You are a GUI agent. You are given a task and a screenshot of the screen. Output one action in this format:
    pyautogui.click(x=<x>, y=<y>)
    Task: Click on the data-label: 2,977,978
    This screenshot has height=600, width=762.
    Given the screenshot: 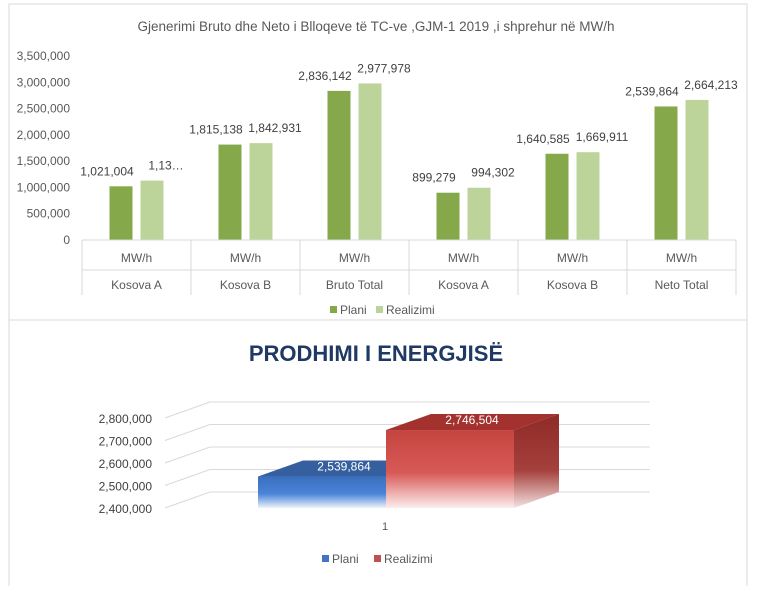 What is the action you would take?
    pyautogui.click(x=384, y=68)
    